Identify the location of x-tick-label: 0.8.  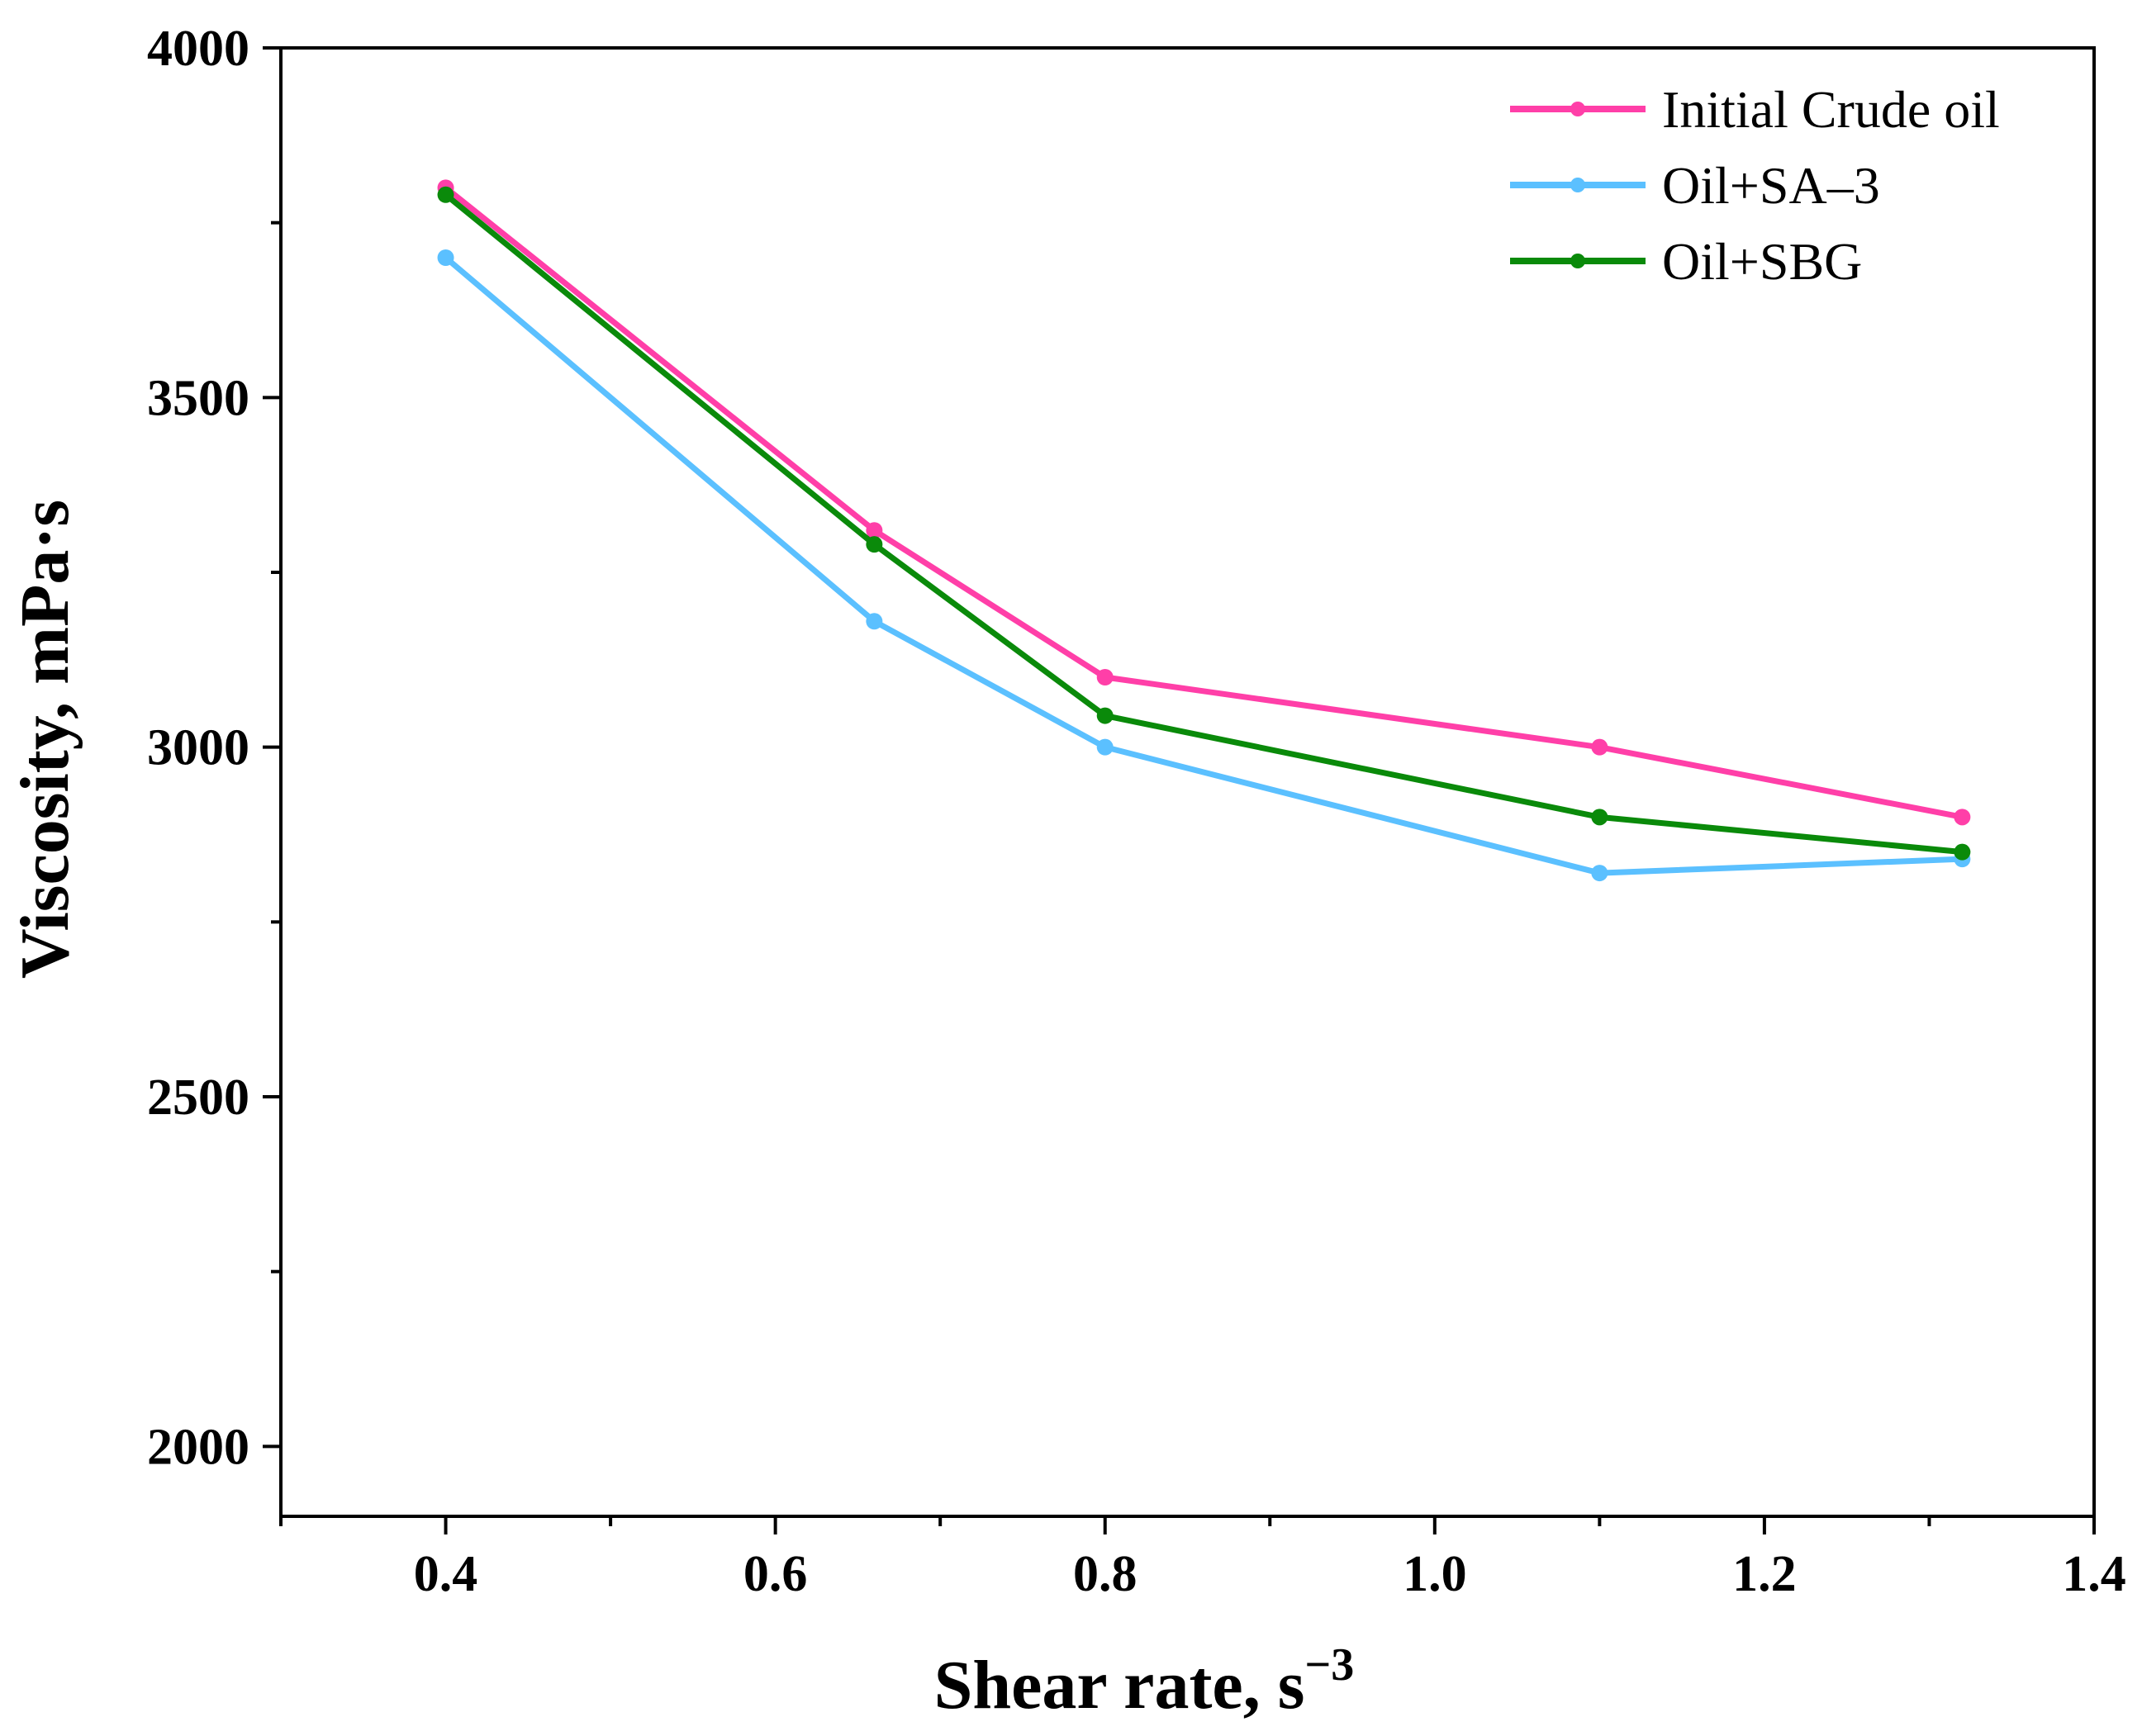
(1105, 1574).